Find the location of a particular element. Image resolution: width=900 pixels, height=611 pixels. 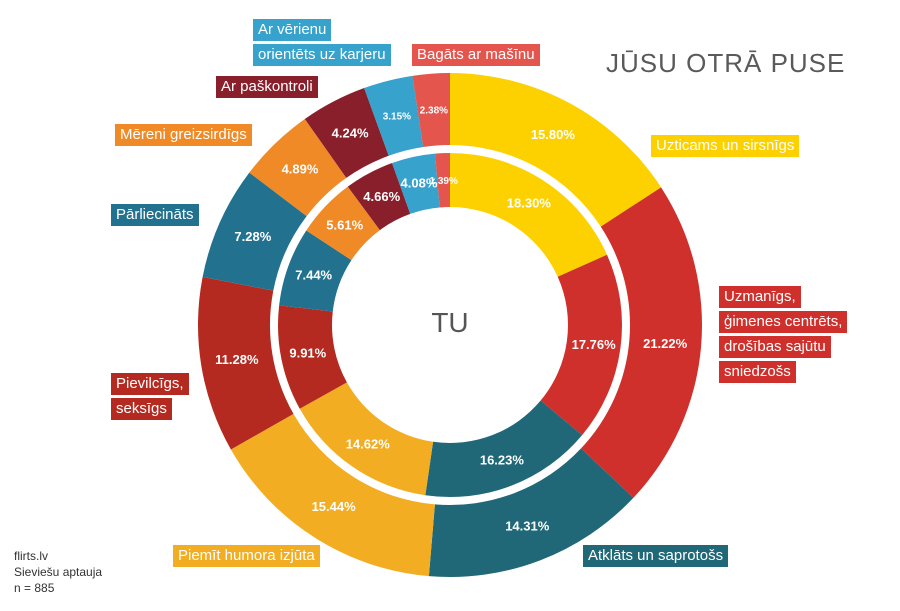

slice-value-label: 4.08% is located at coordinates (419, 182).